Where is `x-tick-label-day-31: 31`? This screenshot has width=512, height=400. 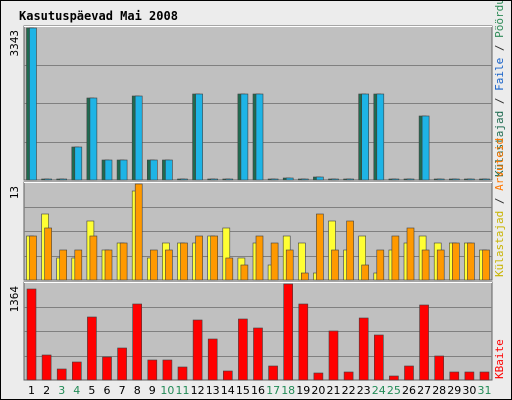
x-tick-label-day-31: 31 is located at coordinates (485, 390).